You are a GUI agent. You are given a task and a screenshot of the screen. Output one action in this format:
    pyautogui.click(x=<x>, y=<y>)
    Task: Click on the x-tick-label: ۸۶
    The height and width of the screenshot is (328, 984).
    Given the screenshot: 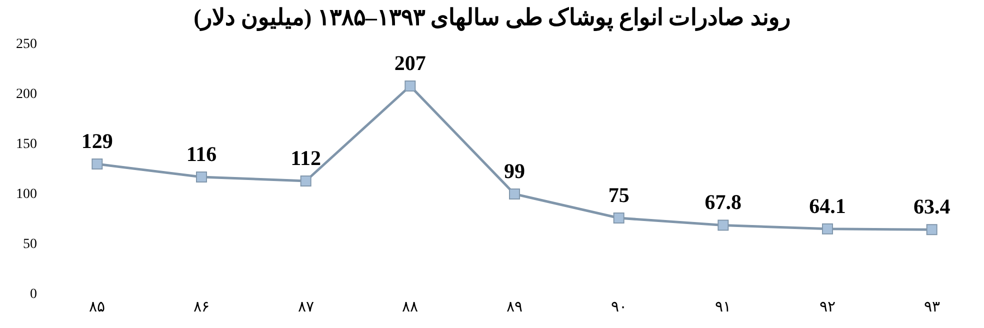 What is the action you would take?
    pyautogui.click(x=202, y=308)
    